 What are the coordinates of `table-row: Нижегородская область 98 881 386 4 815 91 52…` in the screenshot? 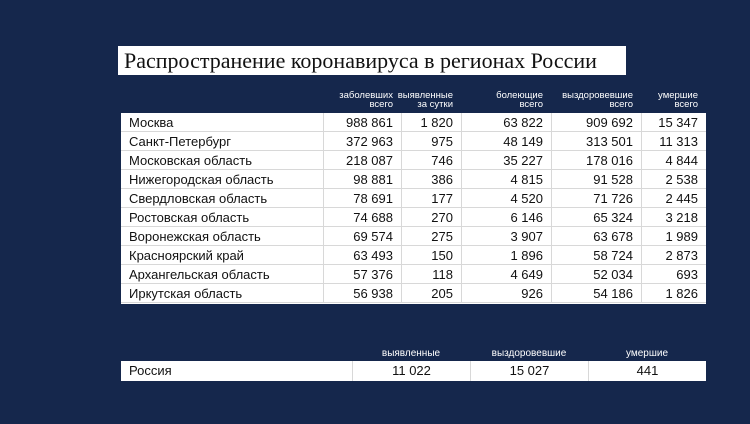 It's located at (413, 179).